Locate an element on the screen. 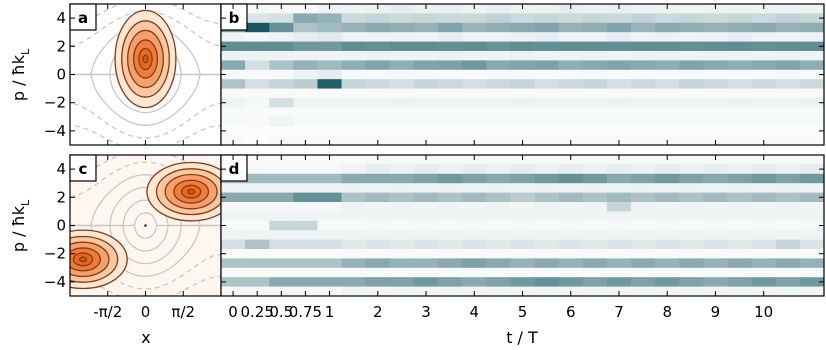 This screenshot has height=350, width=826. x-tick-label: 2 is located at coordinates (378, 312).